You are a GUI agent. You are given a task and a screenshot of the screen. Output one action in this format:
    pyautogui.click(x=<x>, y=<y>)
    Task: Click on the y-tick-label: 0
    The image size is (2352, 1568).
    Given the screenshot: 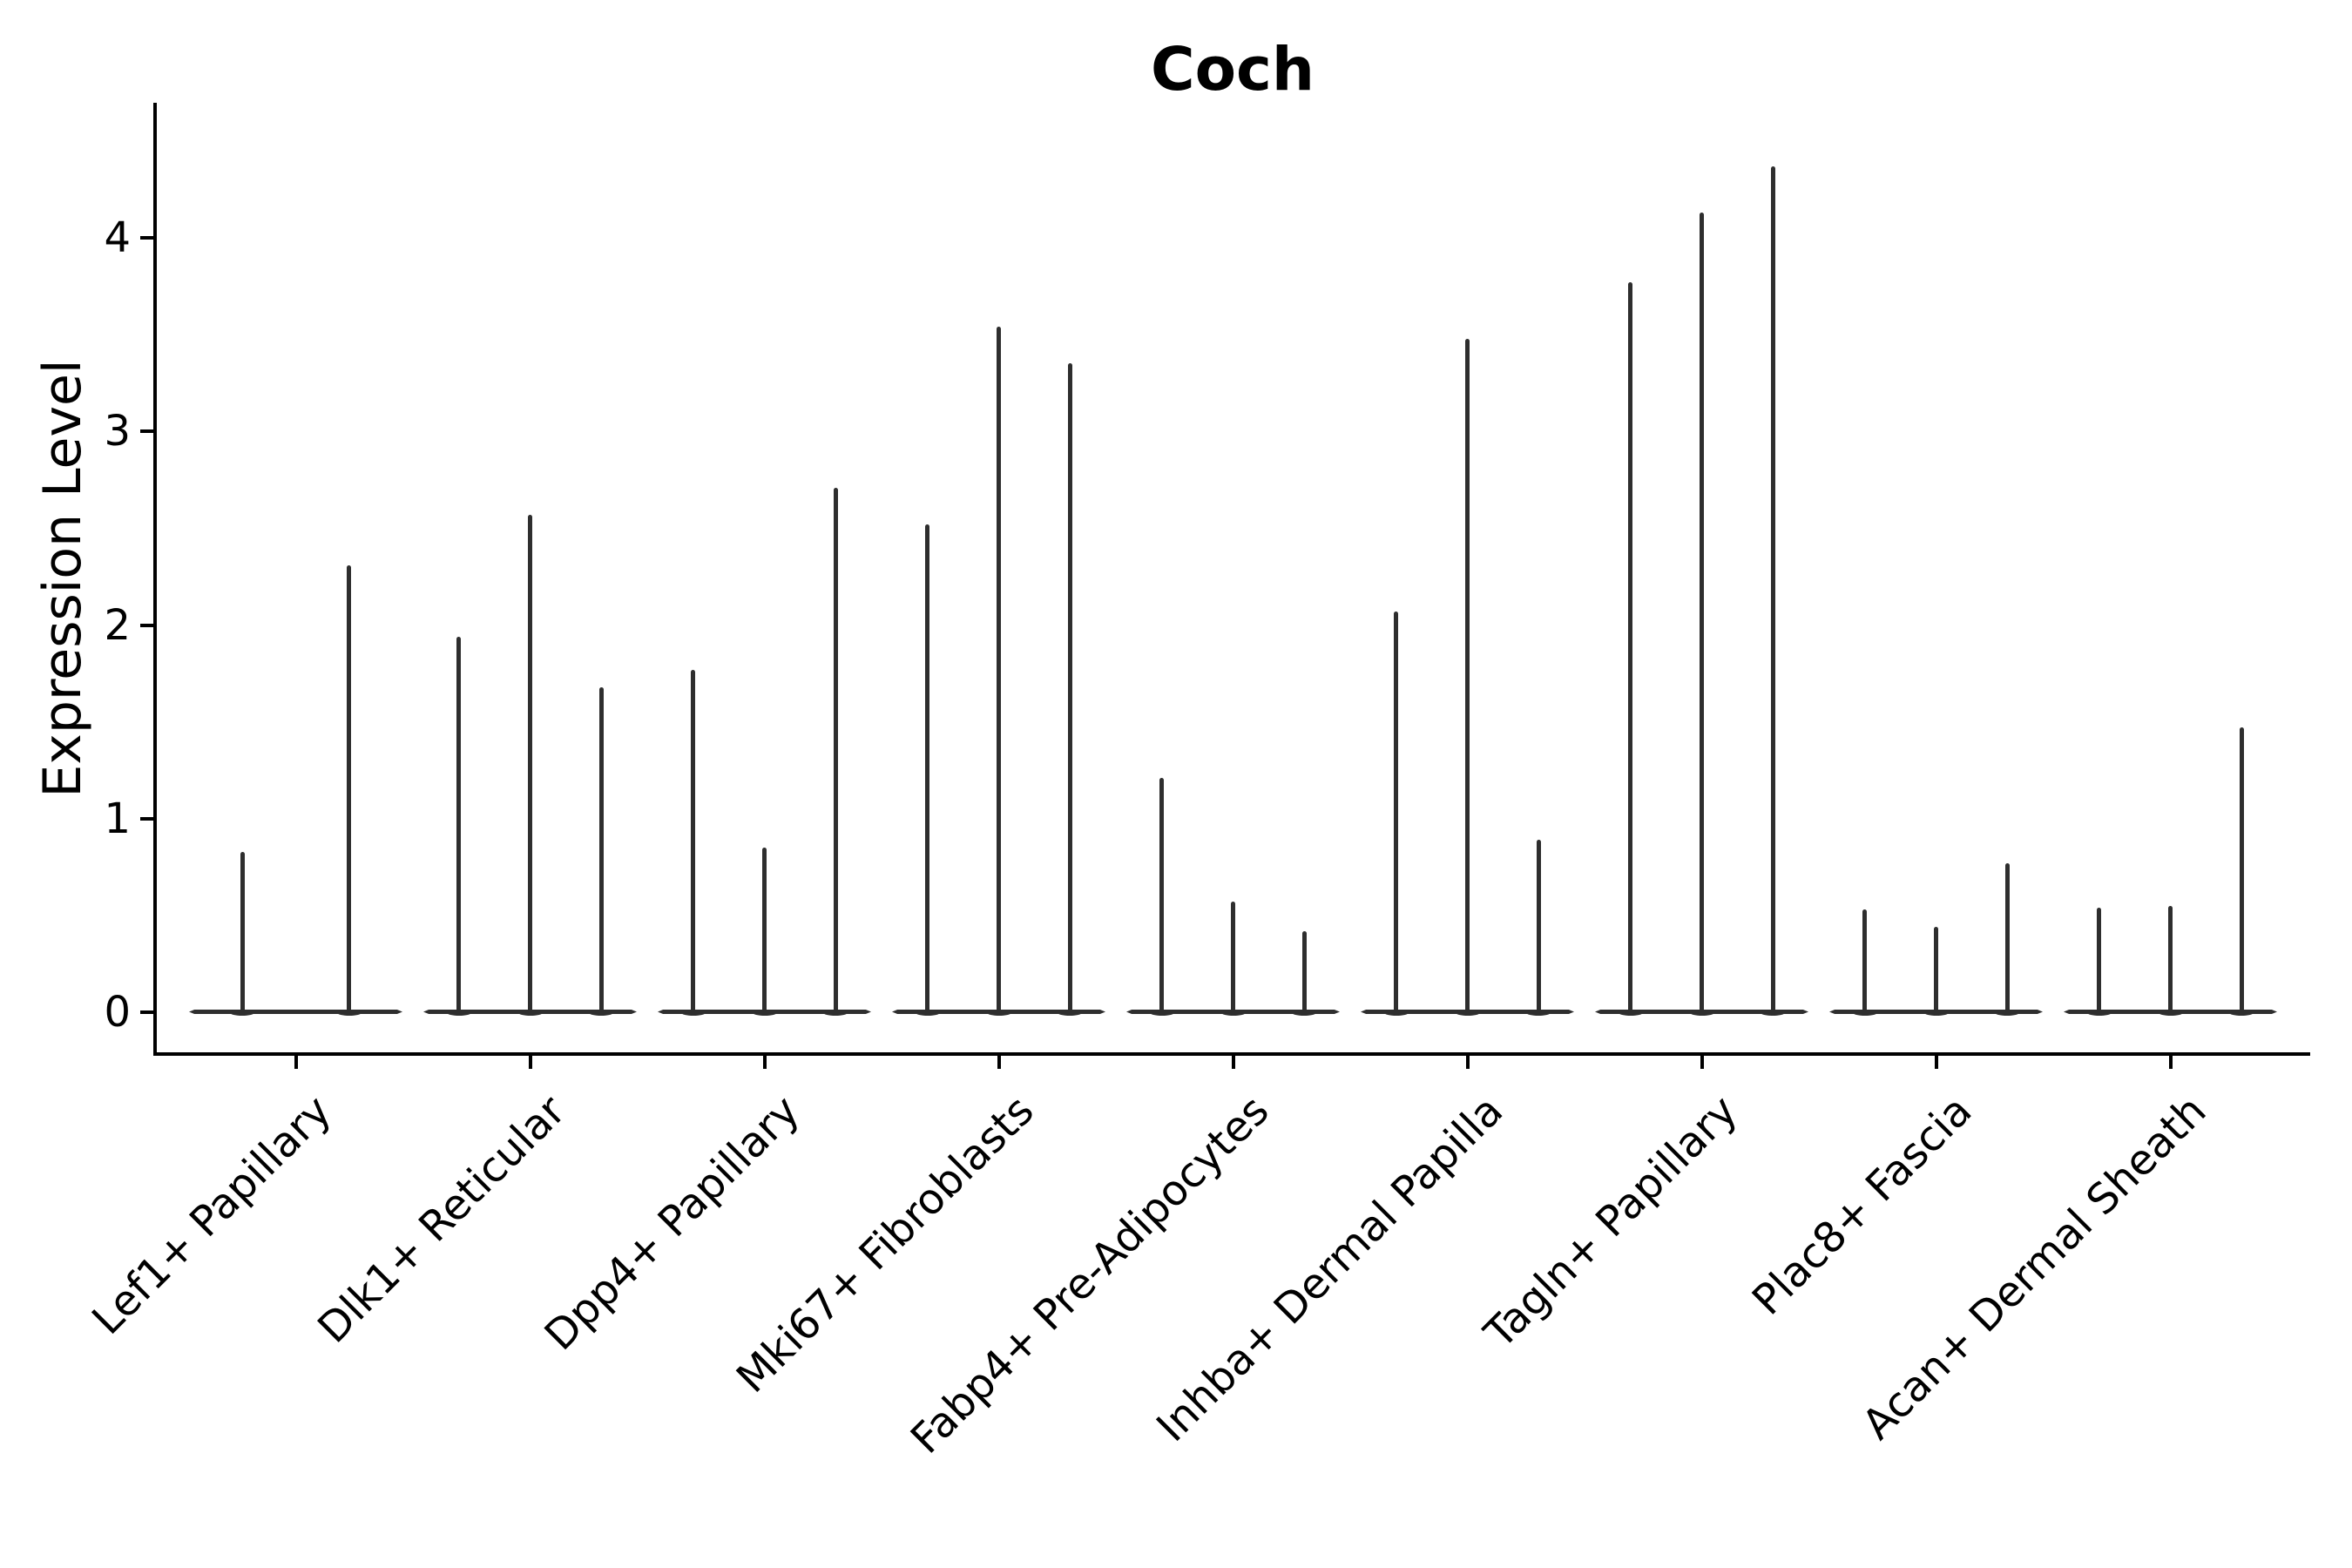 What is the action you would take?
    pyautogui.click(x=118, y=1013)
    